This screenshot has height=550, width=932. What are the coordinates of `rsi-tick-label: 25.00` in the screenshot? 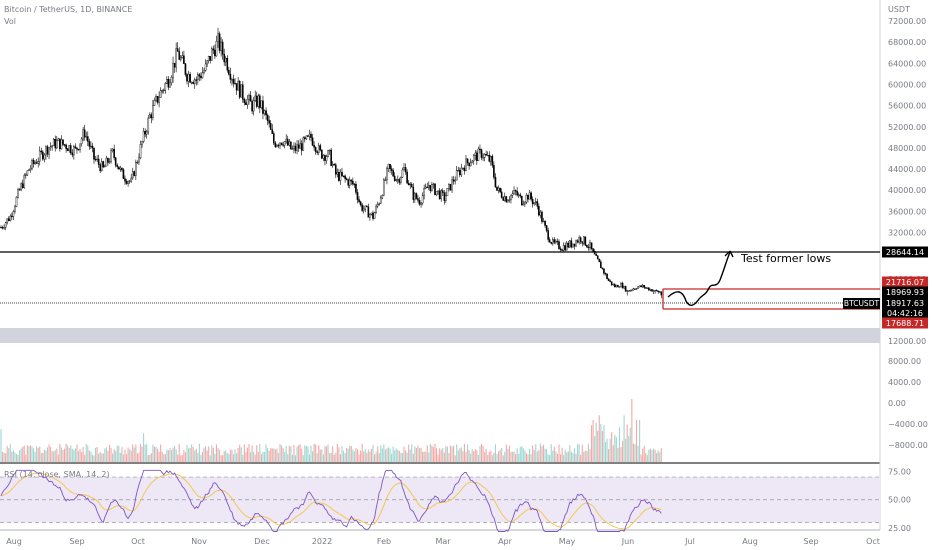 It's located at (899, 528).